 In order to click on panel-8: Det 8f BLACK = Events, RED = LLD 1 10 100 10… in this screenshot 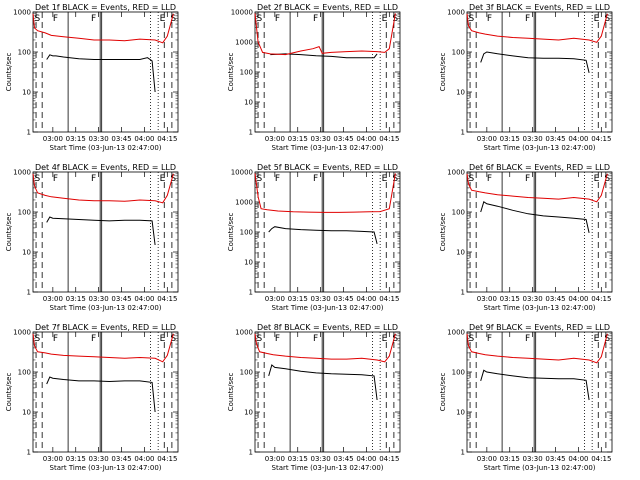, I will do `click(314, 397)`.